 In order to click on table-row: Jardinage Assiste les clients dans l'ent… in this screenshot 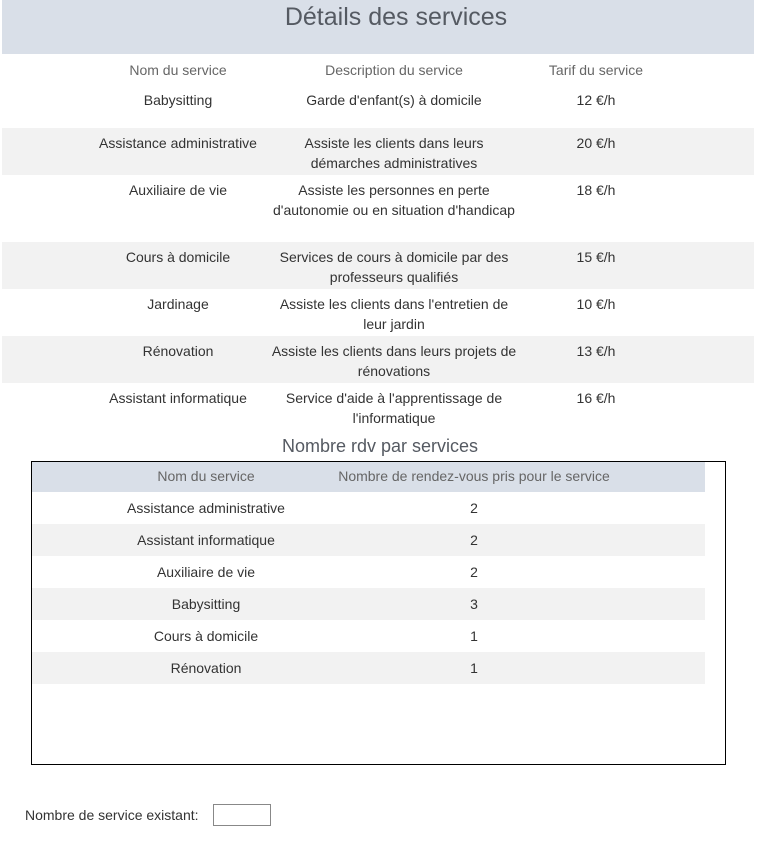, I will do `click(378, 312)`.